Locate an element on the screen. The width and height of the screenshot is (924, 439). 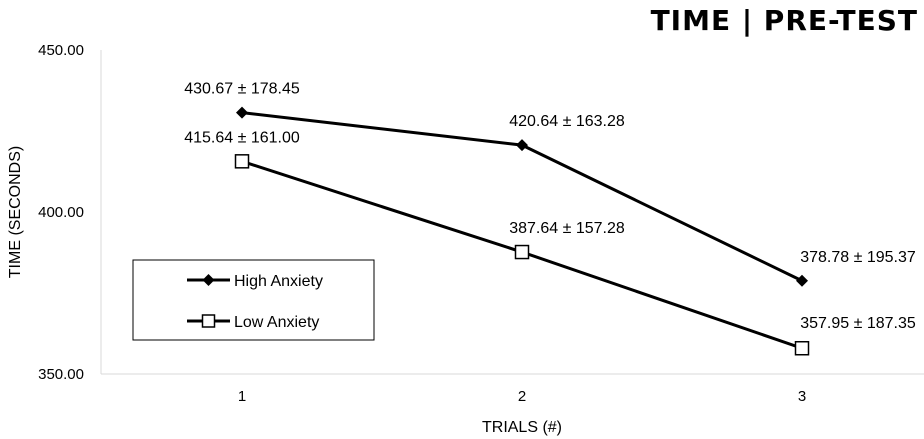
legend-label-high-anxiety: High Anxiety is located at coordinates (278, 281).